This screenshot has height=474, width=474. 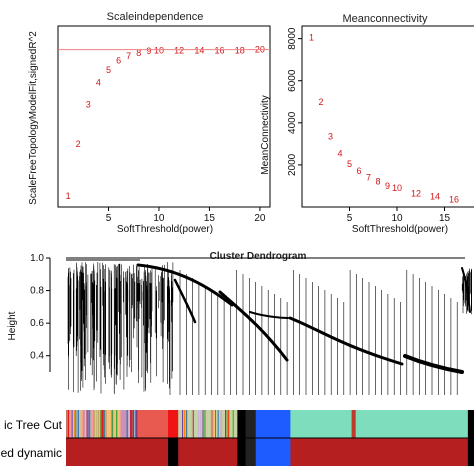 I want to click on scale-independence-title: Scaleindependence, so click(x=155, y=17).